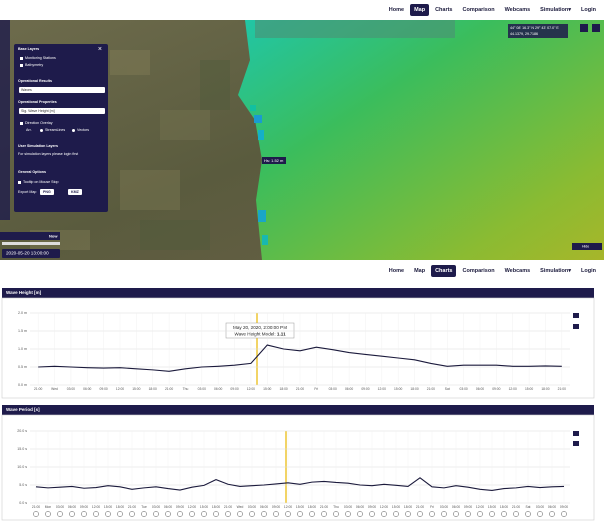 The height and width of the screenshot is (522, 604). I want to click on layers-button, so click(584, 28).